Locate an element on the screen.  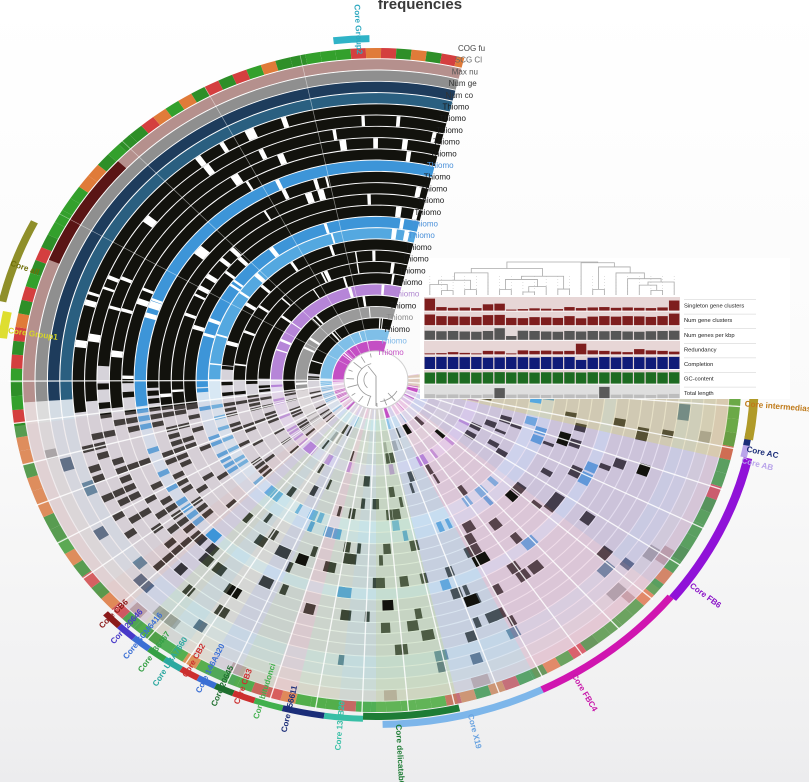
bin-arc-core-uba7660 is located at coordinates (172, 664).